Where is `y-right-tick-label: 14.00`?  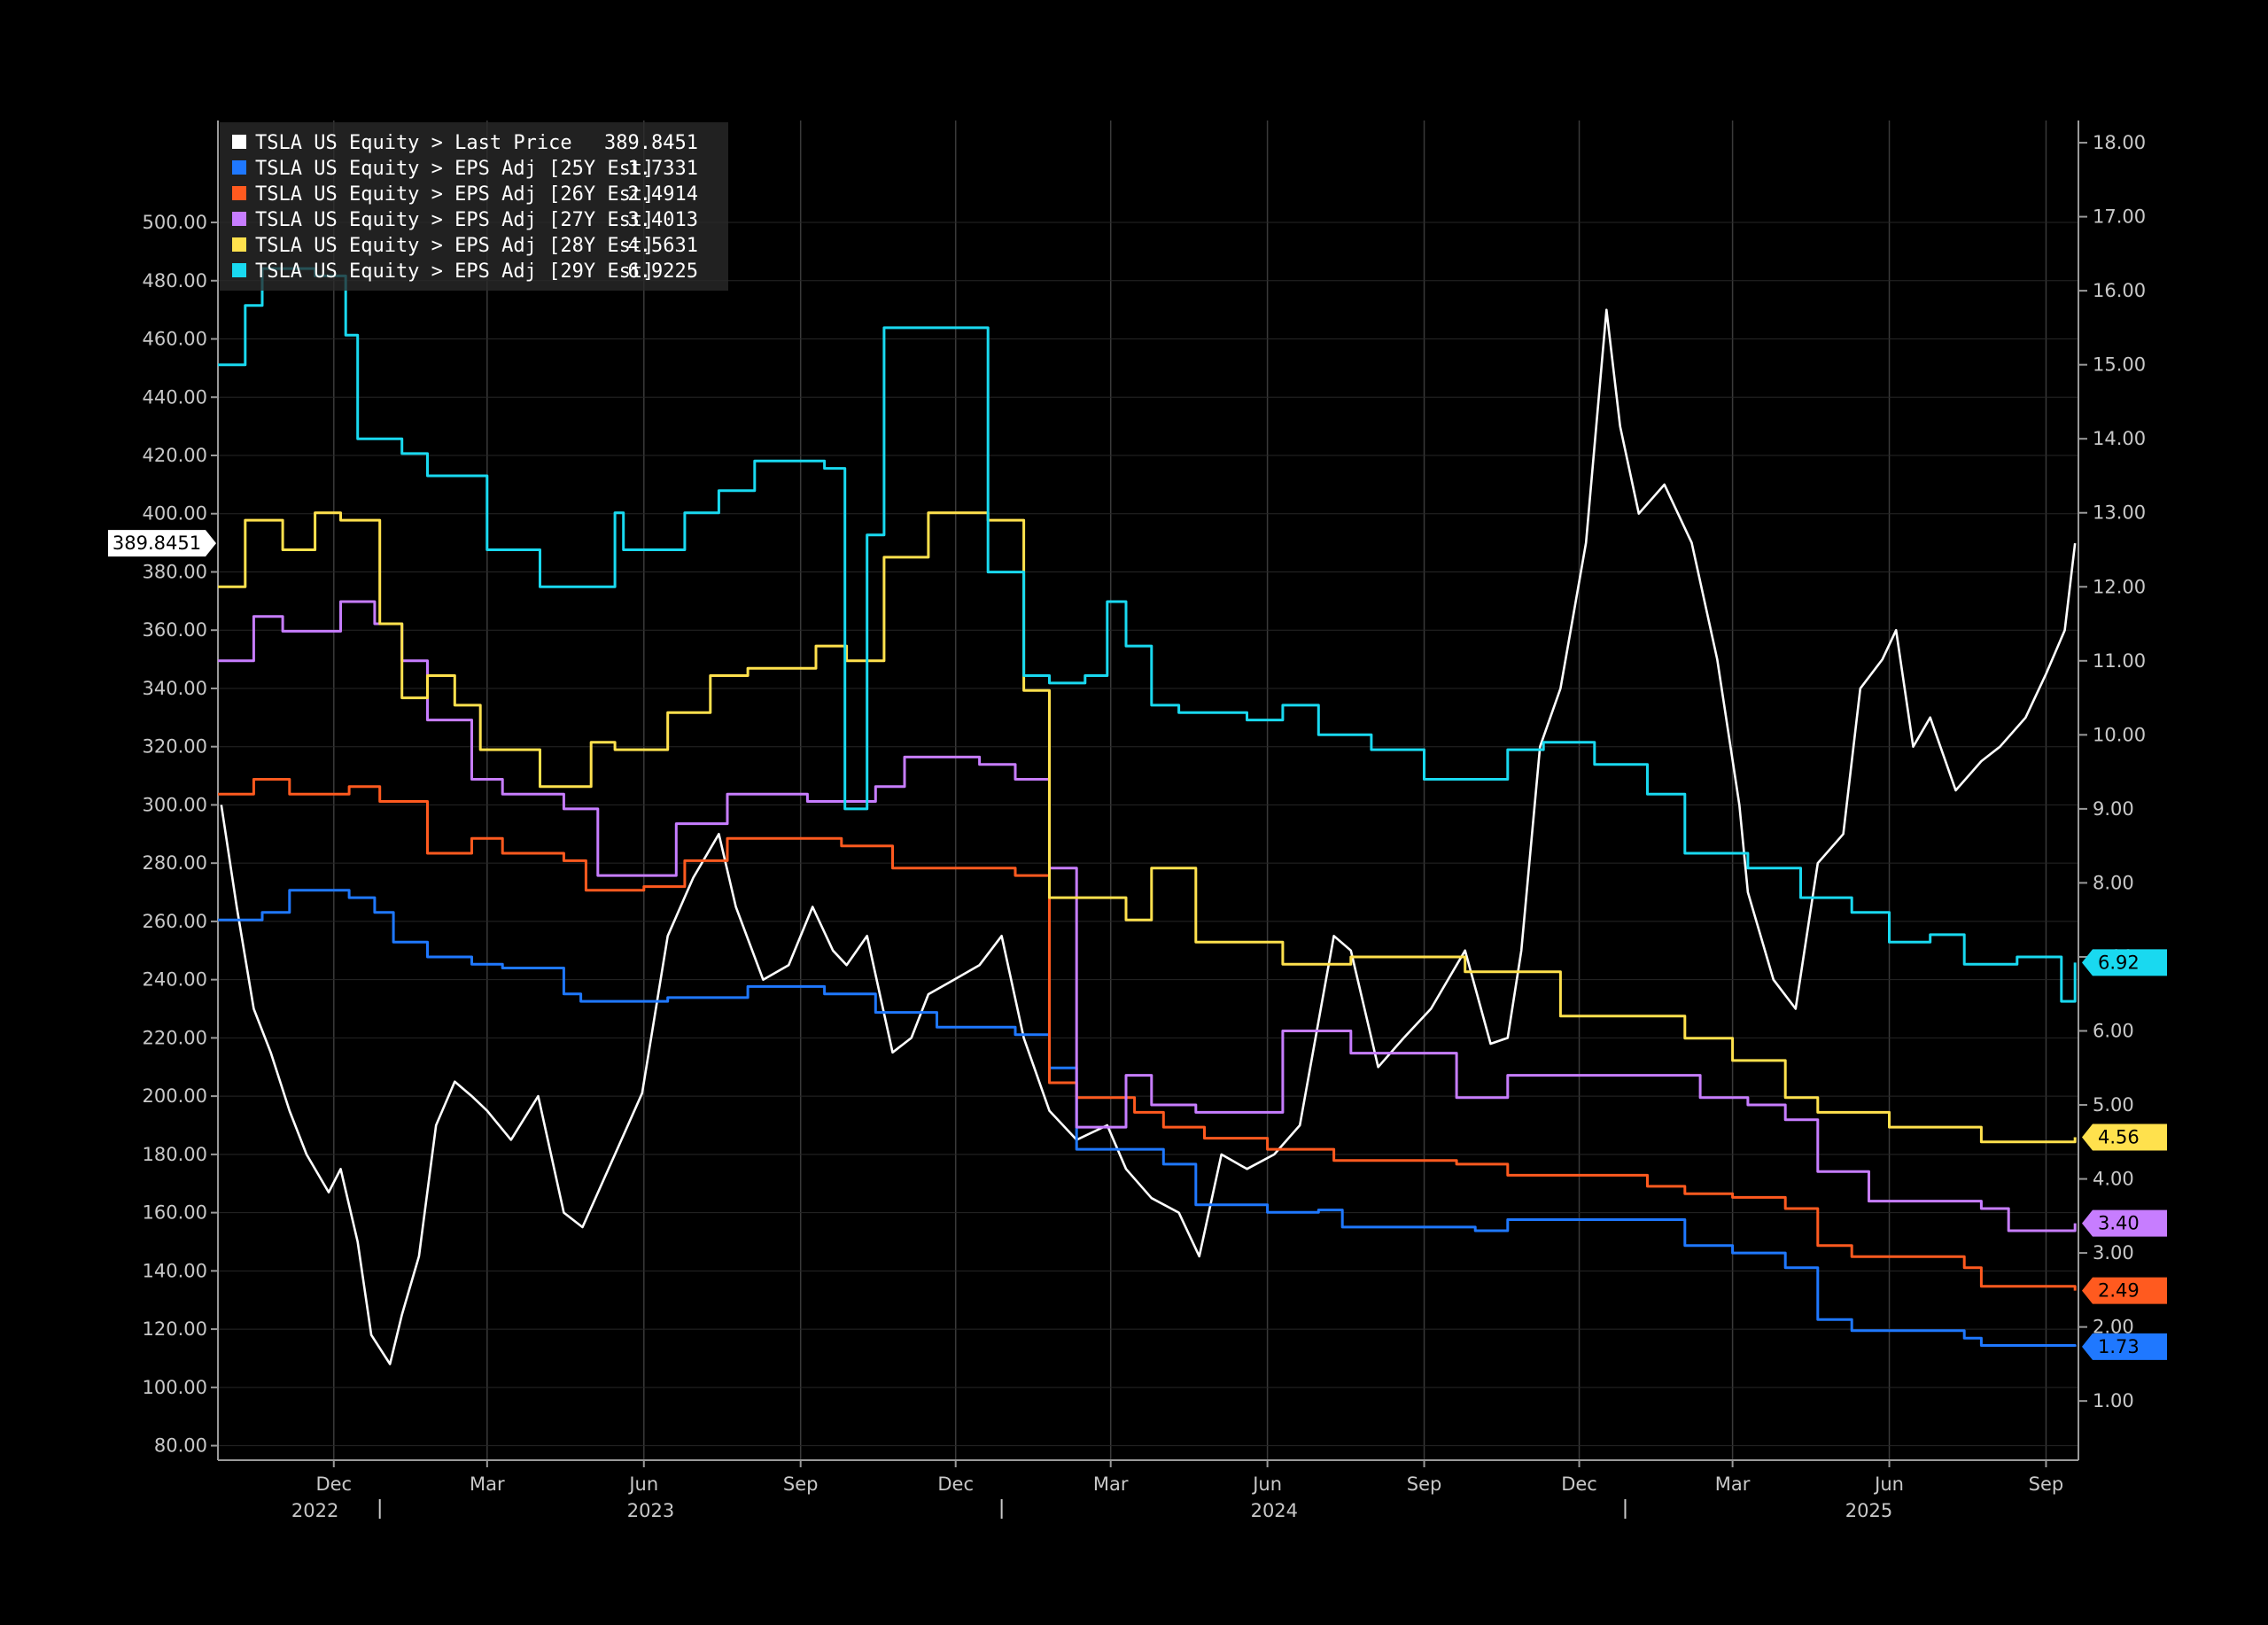 y-right-tick-label: 14.00 is located at coordinates (2119, 438).